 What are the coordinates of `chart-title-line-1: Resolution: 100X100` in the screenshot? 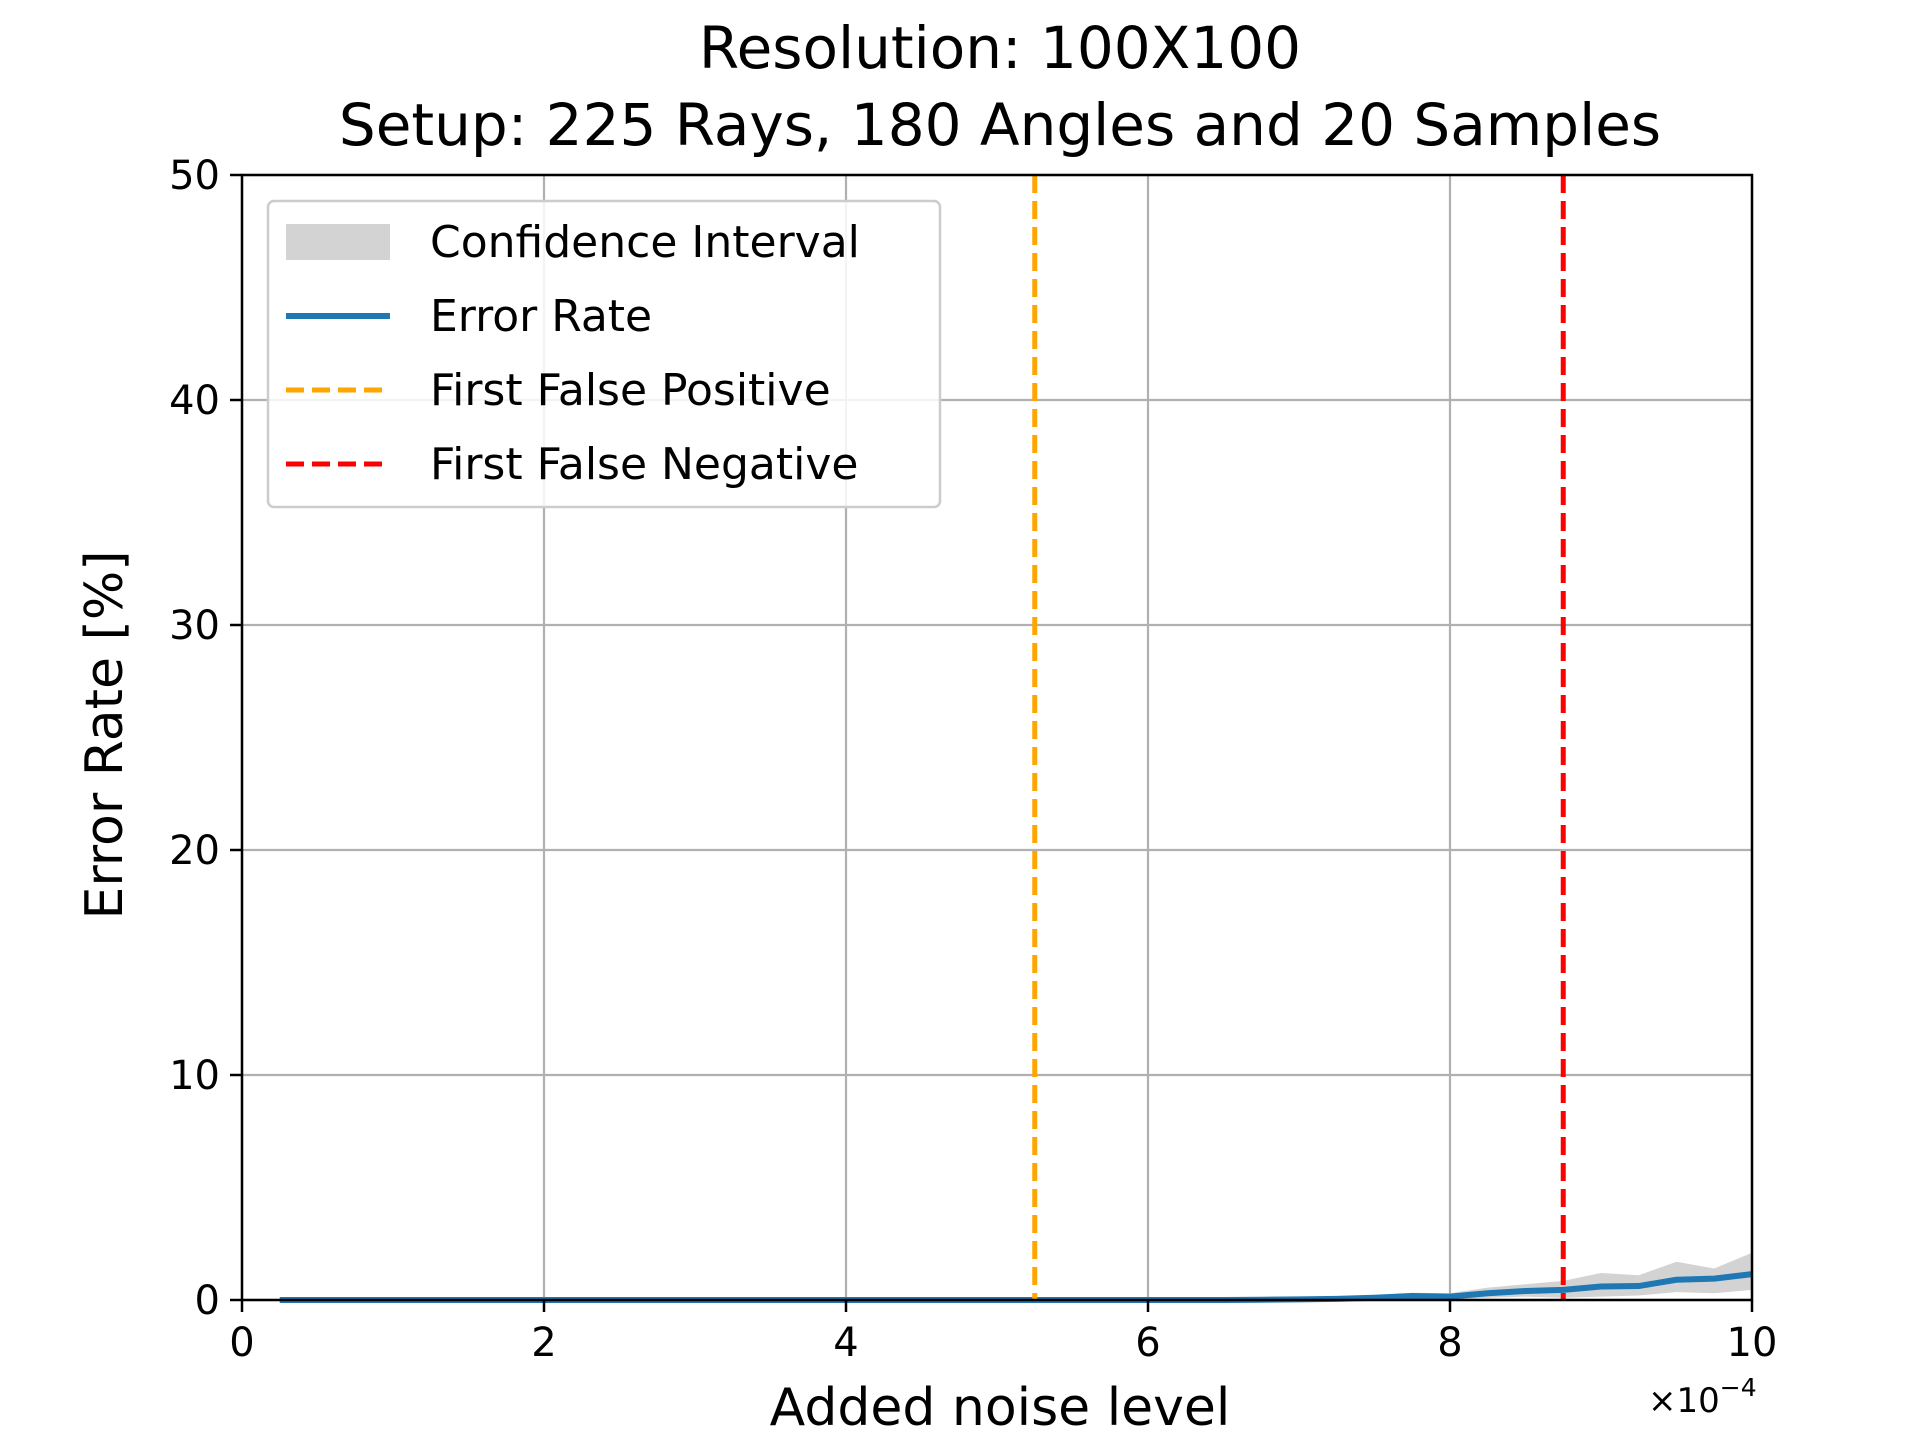 It's located at (1000, 48).